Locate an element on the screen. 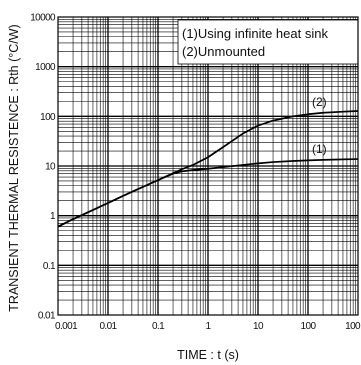 The height and width of the screenshot is (365, 361). y-tick-label: 10000 is located at coordinates (43, 18).